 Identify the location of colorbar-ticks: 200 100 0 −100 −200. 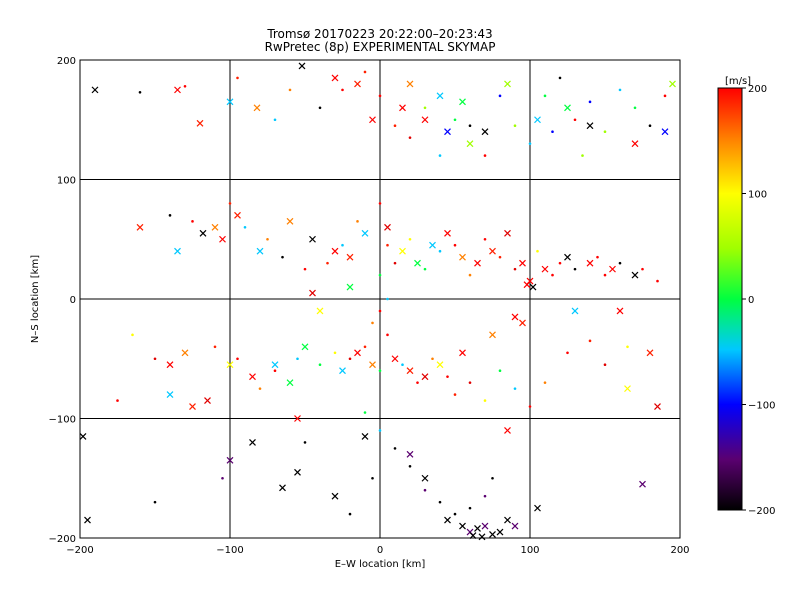
(758, 300).